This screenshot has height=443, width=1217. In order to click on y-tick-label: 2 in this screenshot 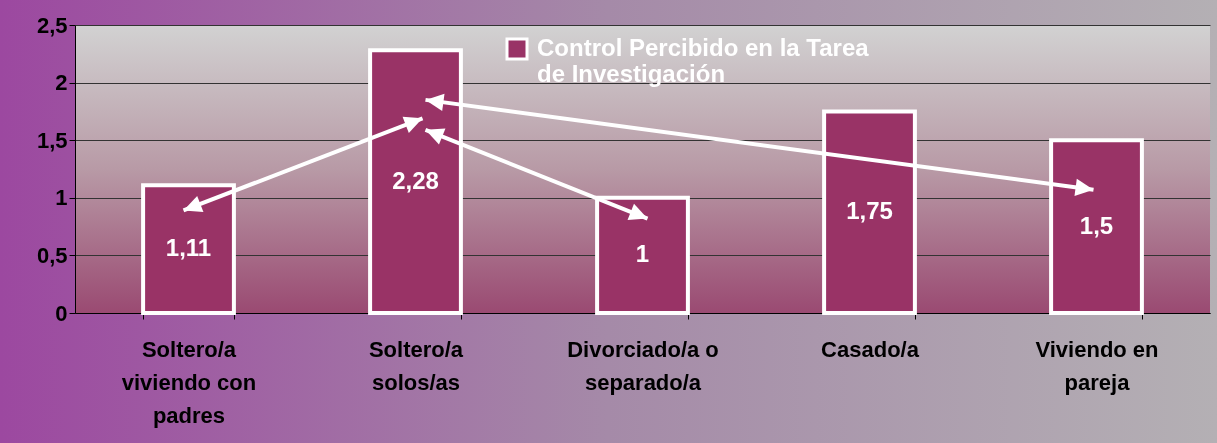, I will do `click(61, 83)`.